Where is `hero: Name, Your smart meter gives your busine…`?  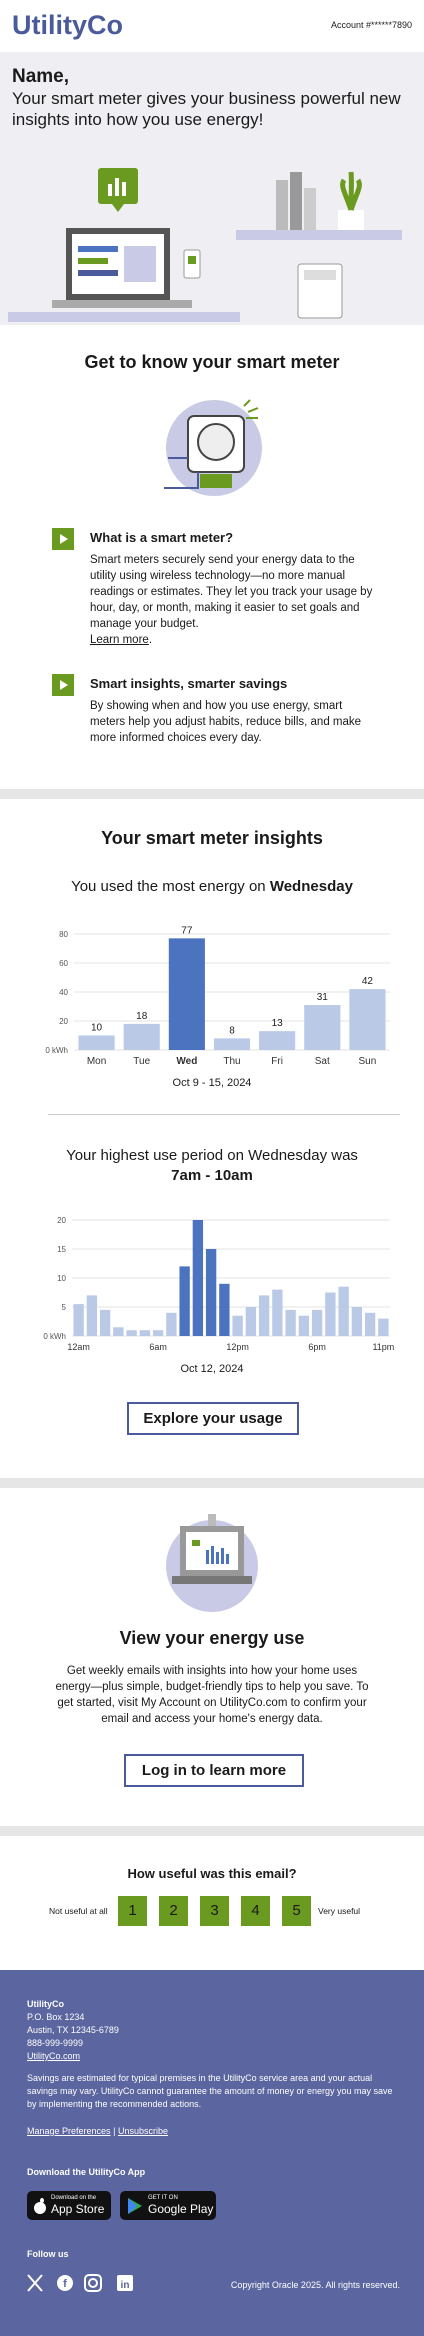
hero: Name, Your smart meter gives your busine… is located at coordinates (212, 188).